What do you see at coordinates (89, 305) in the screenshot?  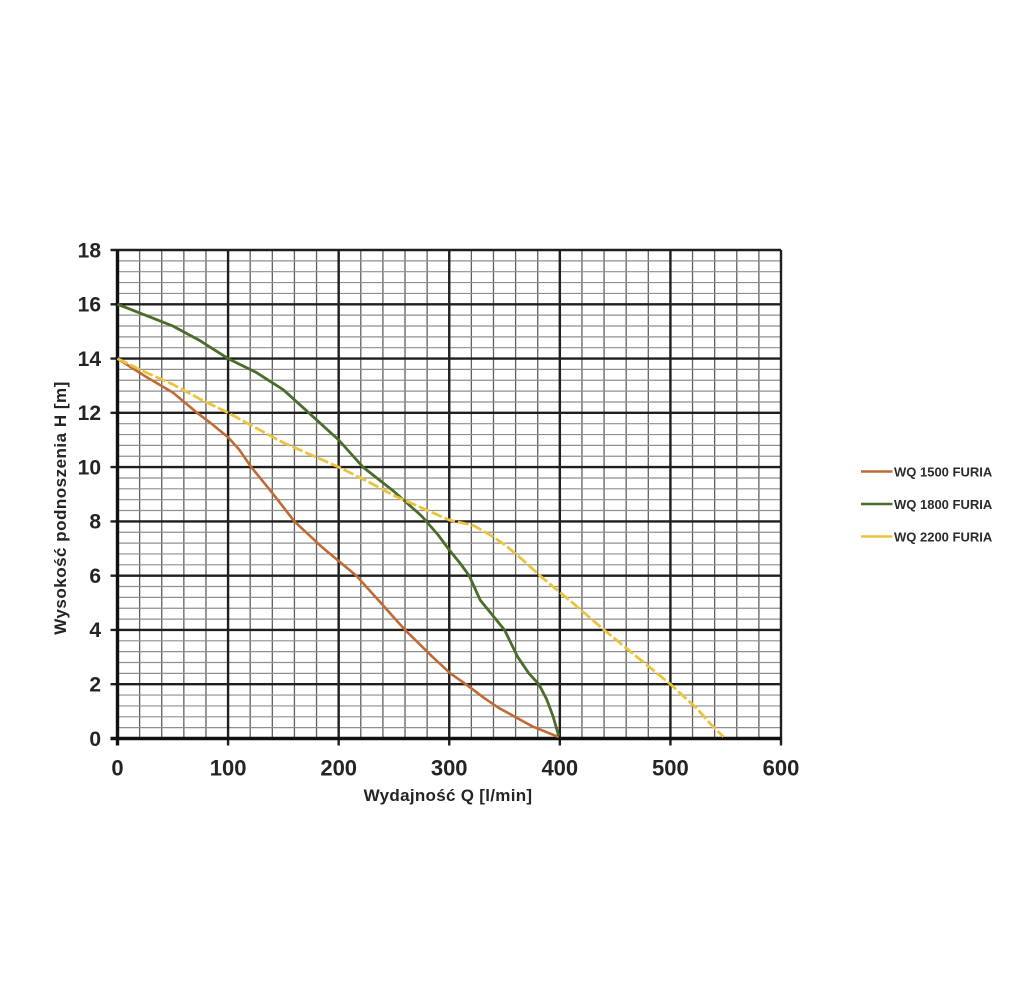 I see `svg-text: 16` at bounding box center [89, 305].